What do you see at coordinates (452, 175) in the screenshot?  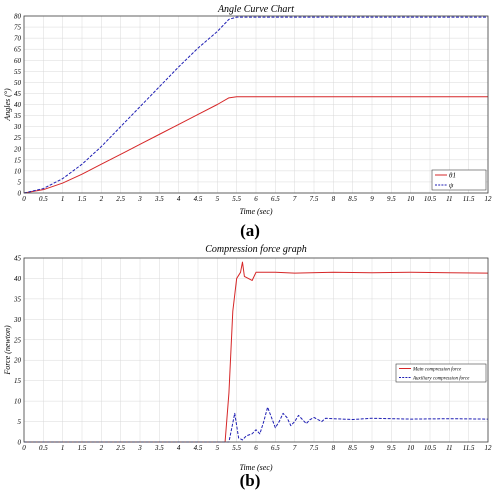 I see `legend-label: θ1` at bounding box center [452, 175].